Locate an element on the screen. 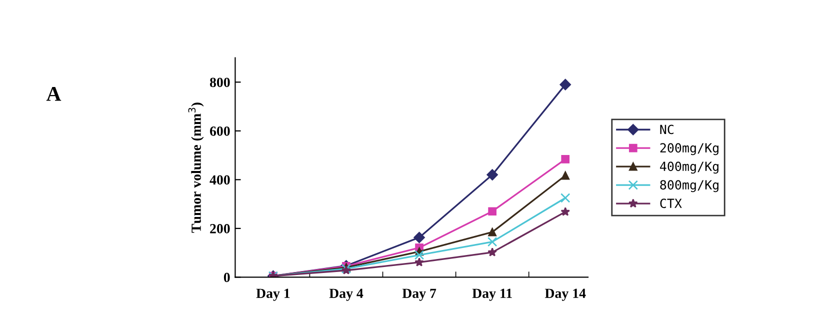  text: A is located at coordinates (54, 93).